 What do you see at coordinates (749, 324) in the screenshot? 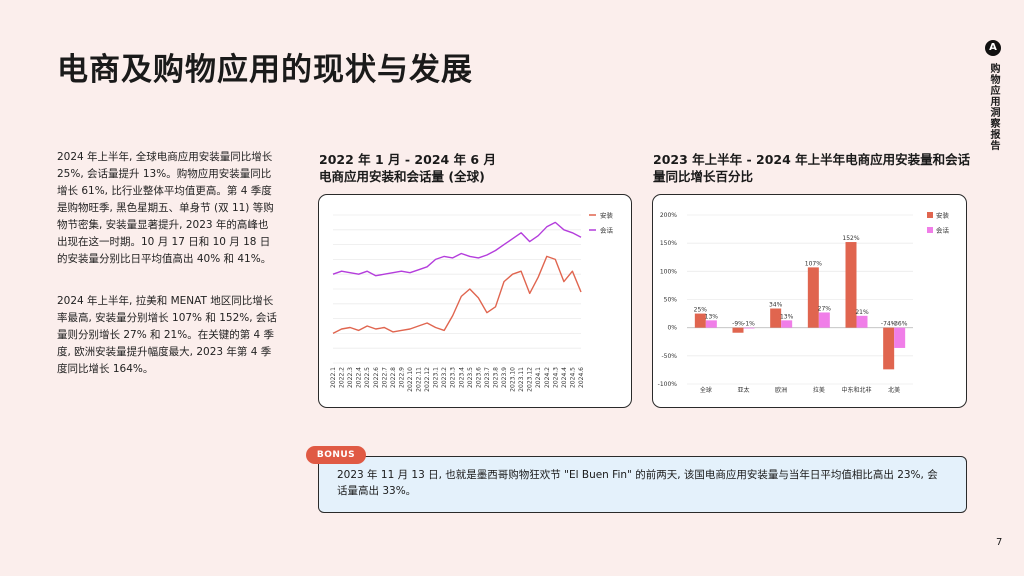
I see `bar-data-label: -1%` at bounding box center [749, 324].